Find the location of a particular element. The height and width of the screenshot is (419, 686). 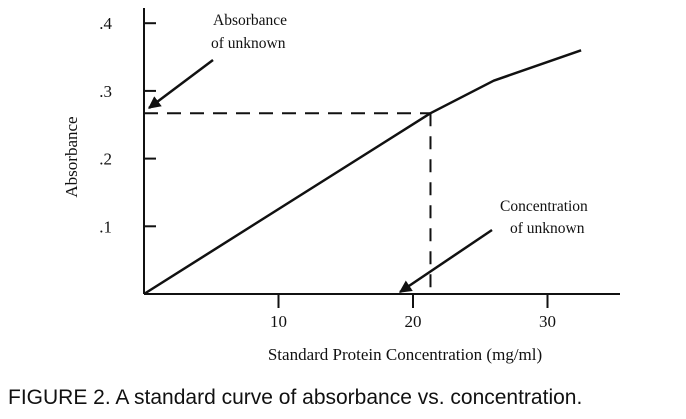

x-axis-label: Standard Protein Concentration (mg/ml) is located at coordinates (405, 354).